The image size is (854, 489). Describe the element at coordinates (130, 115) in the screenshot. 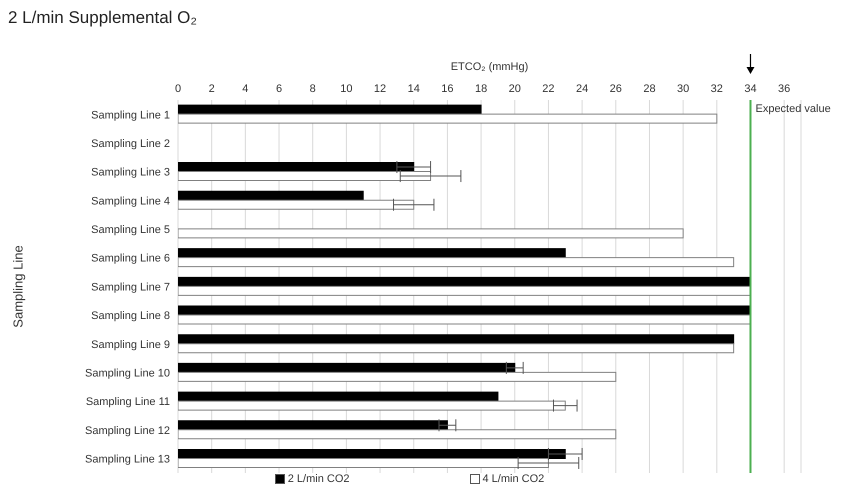

I see `y-tick-label: Sampling Line 1` at that location.